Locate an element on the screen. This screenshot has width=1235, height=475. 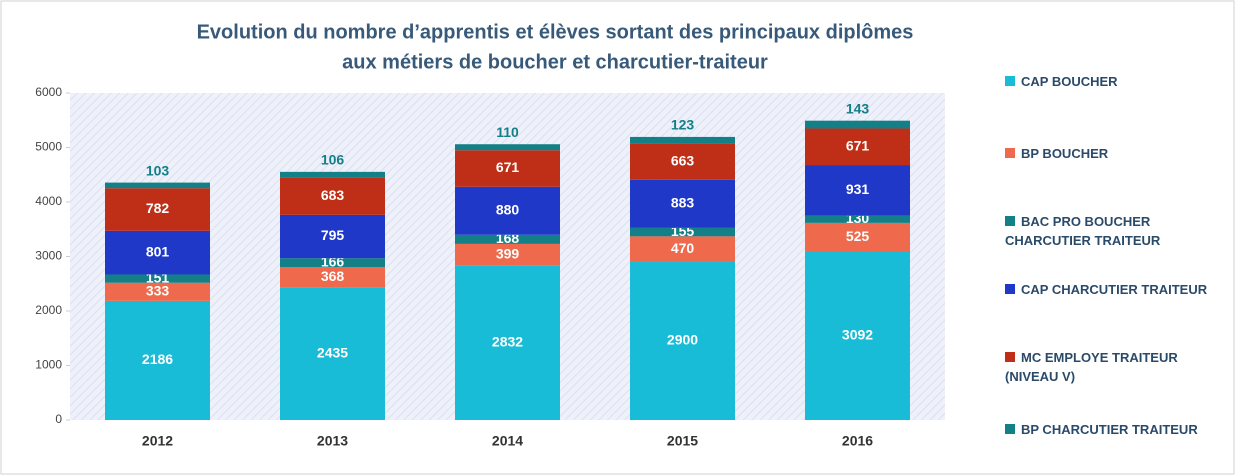
data-label: 103 is located at coordinates (158, 170).